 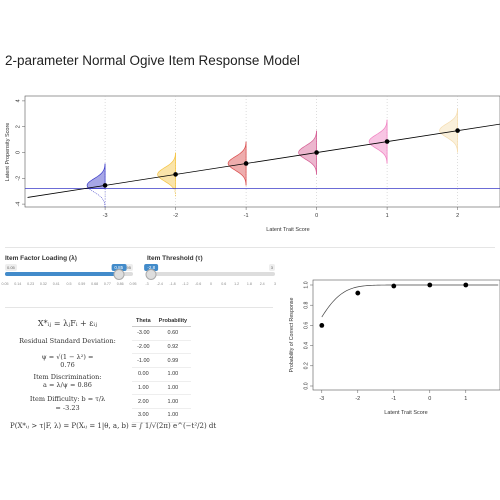 I want to click on table-row: 1.00 1.00, so click(x=162, y=388).